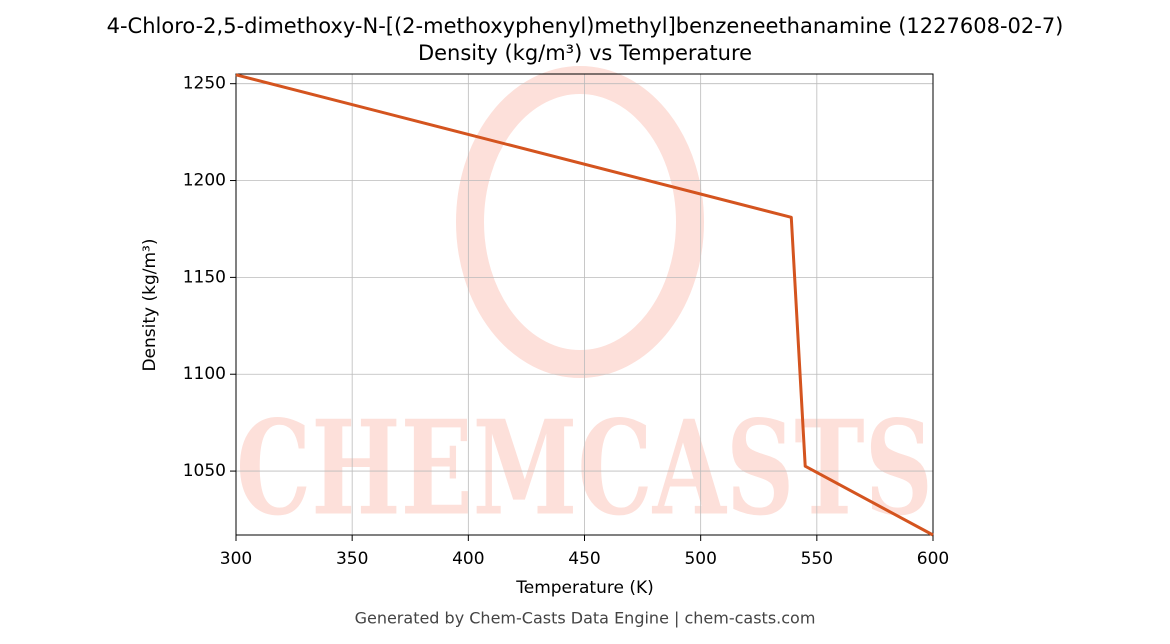 This screenshot has height=644, width=1170. What do you see at coordinates (933, 559) in the screenshot?
I see `x-tick-label: 600` at bounding box center [933, 559].